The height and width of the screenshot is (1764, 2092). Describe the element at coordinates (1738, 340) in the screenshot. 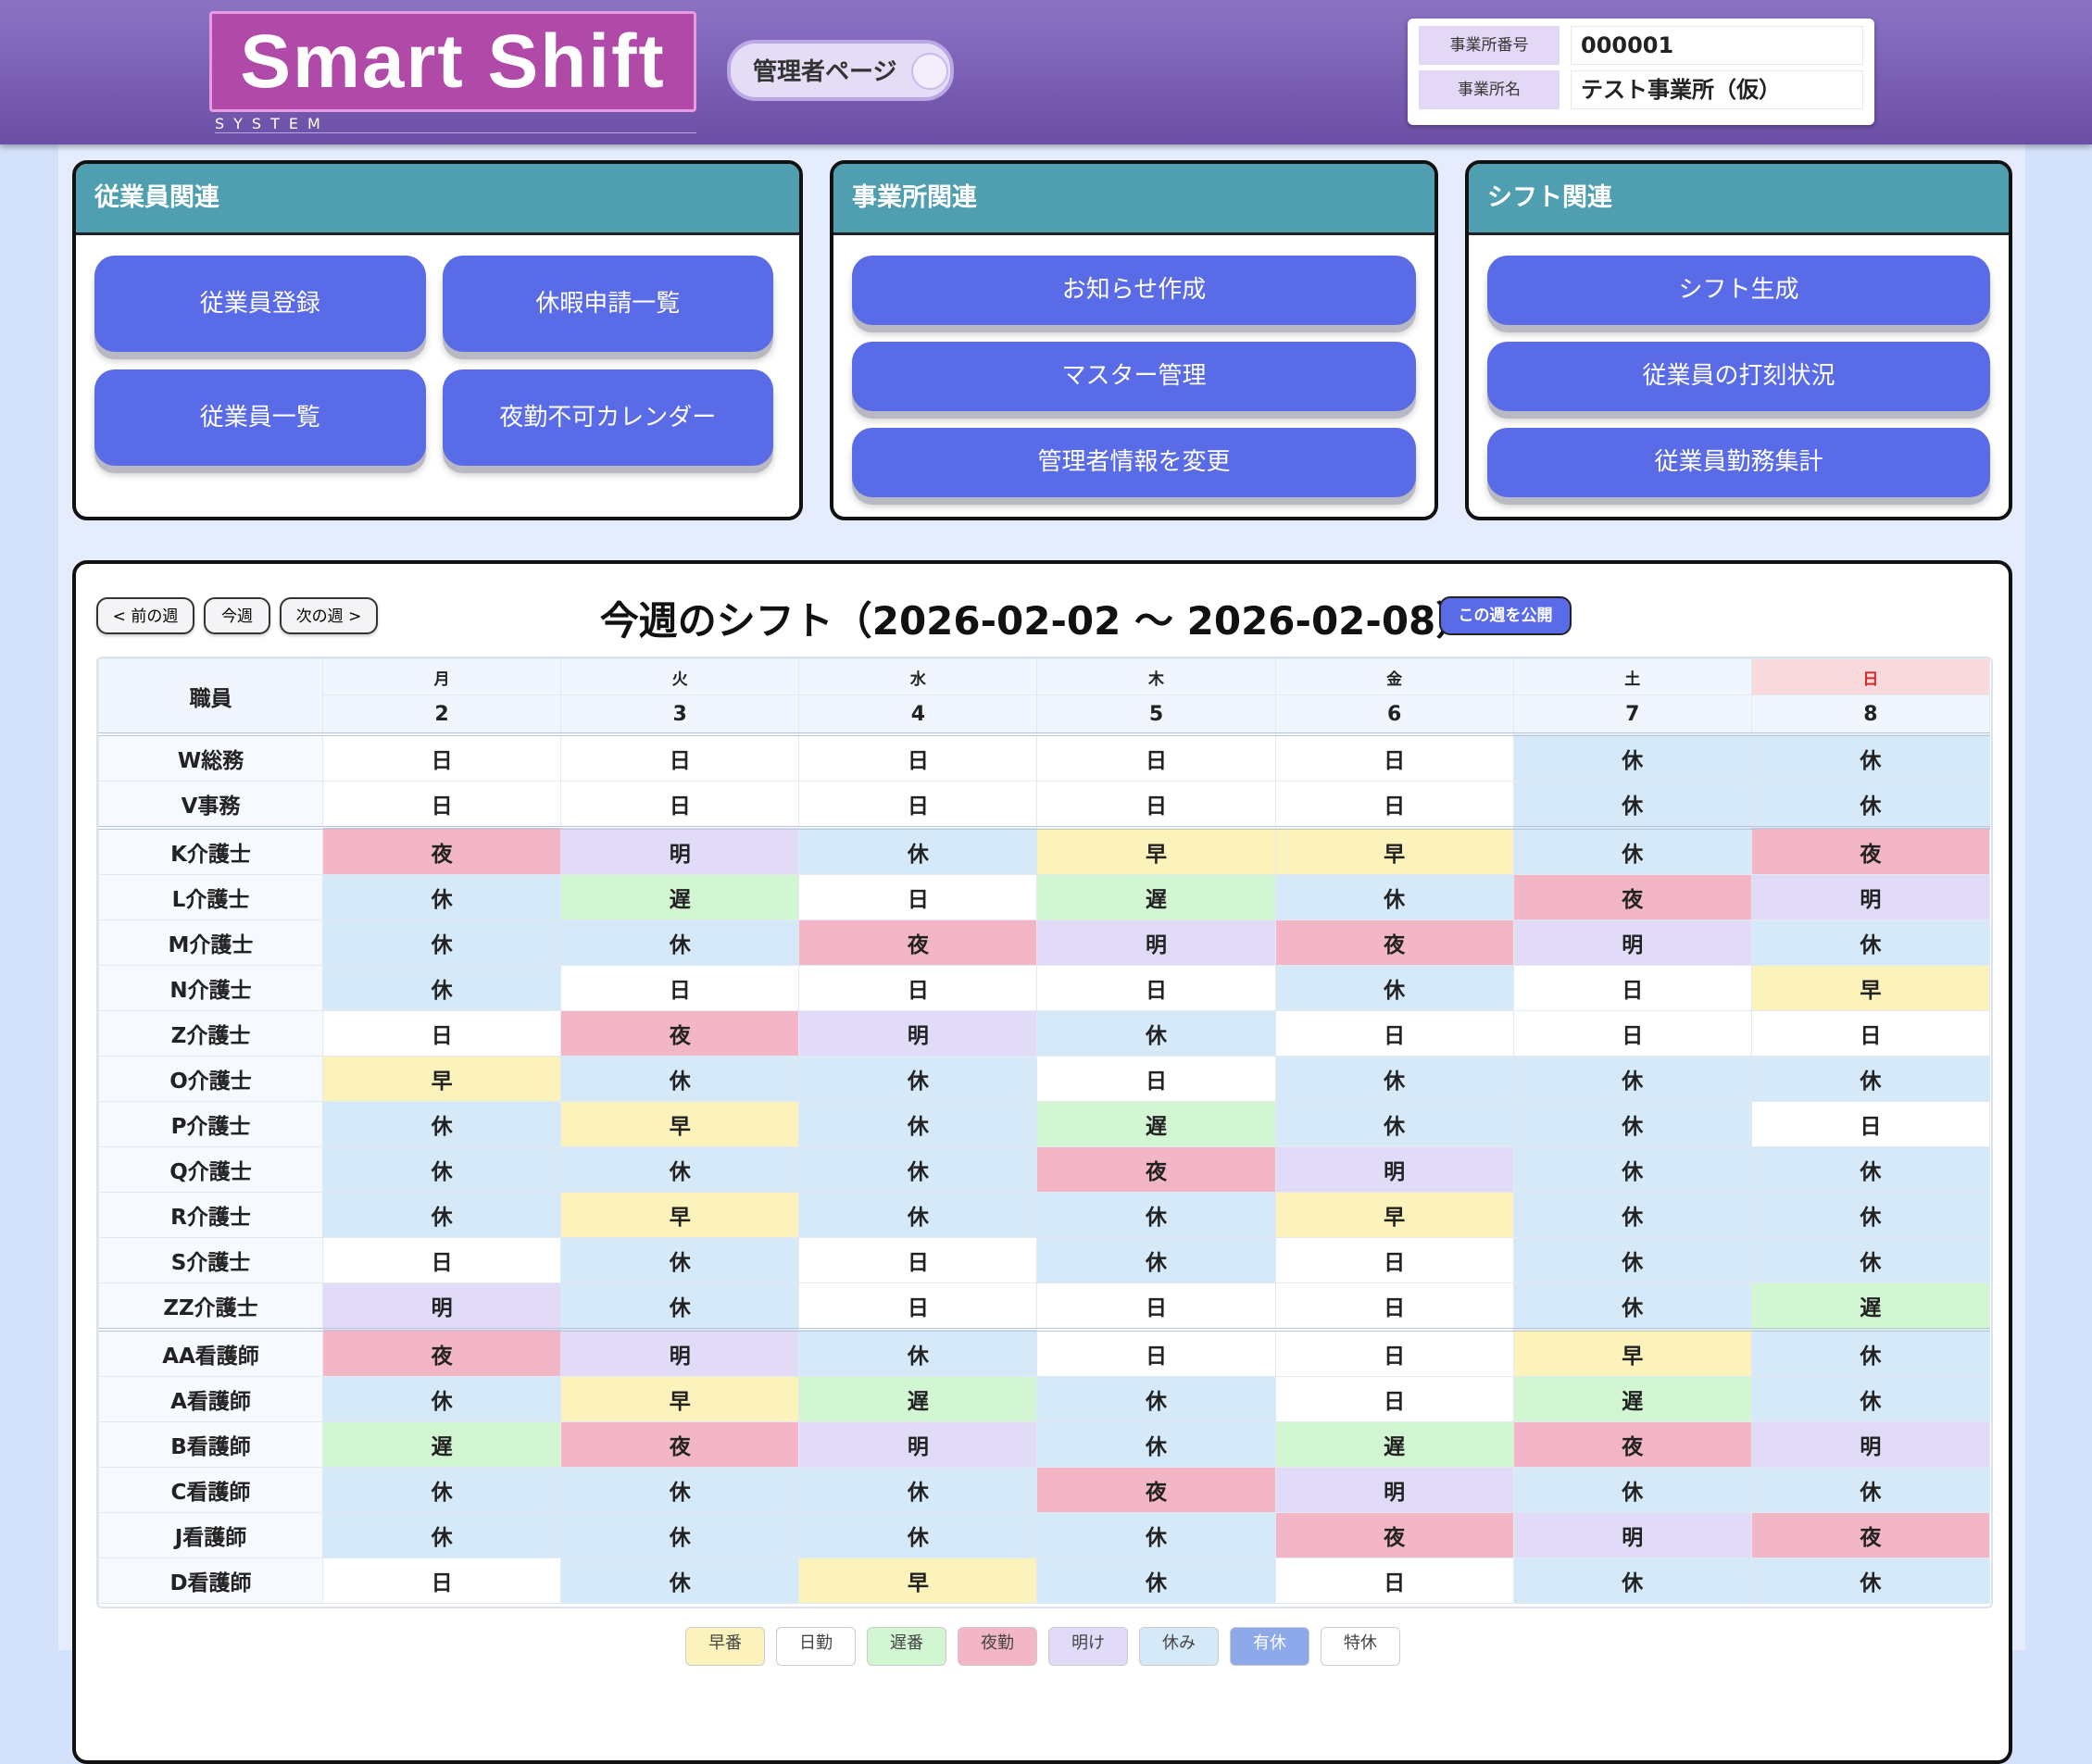

I see `menu-panel: シフト関連シフト生成従業員の打刻状況 従業員勤務集計` at that location.